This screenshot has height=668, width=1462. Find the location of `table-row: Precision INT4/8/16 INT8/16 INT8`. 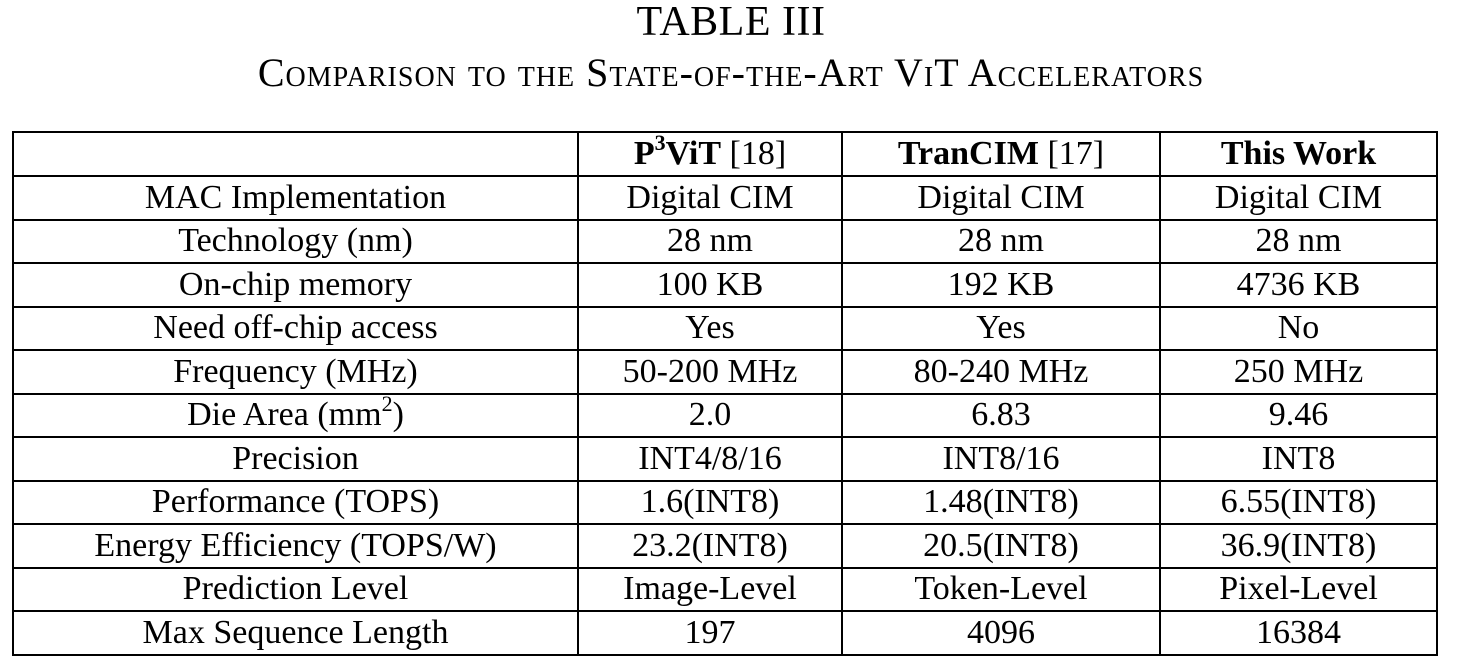

table-row: Precision INT4/8/16 INT8/16 INT8 is located at coordinates (725, 459).